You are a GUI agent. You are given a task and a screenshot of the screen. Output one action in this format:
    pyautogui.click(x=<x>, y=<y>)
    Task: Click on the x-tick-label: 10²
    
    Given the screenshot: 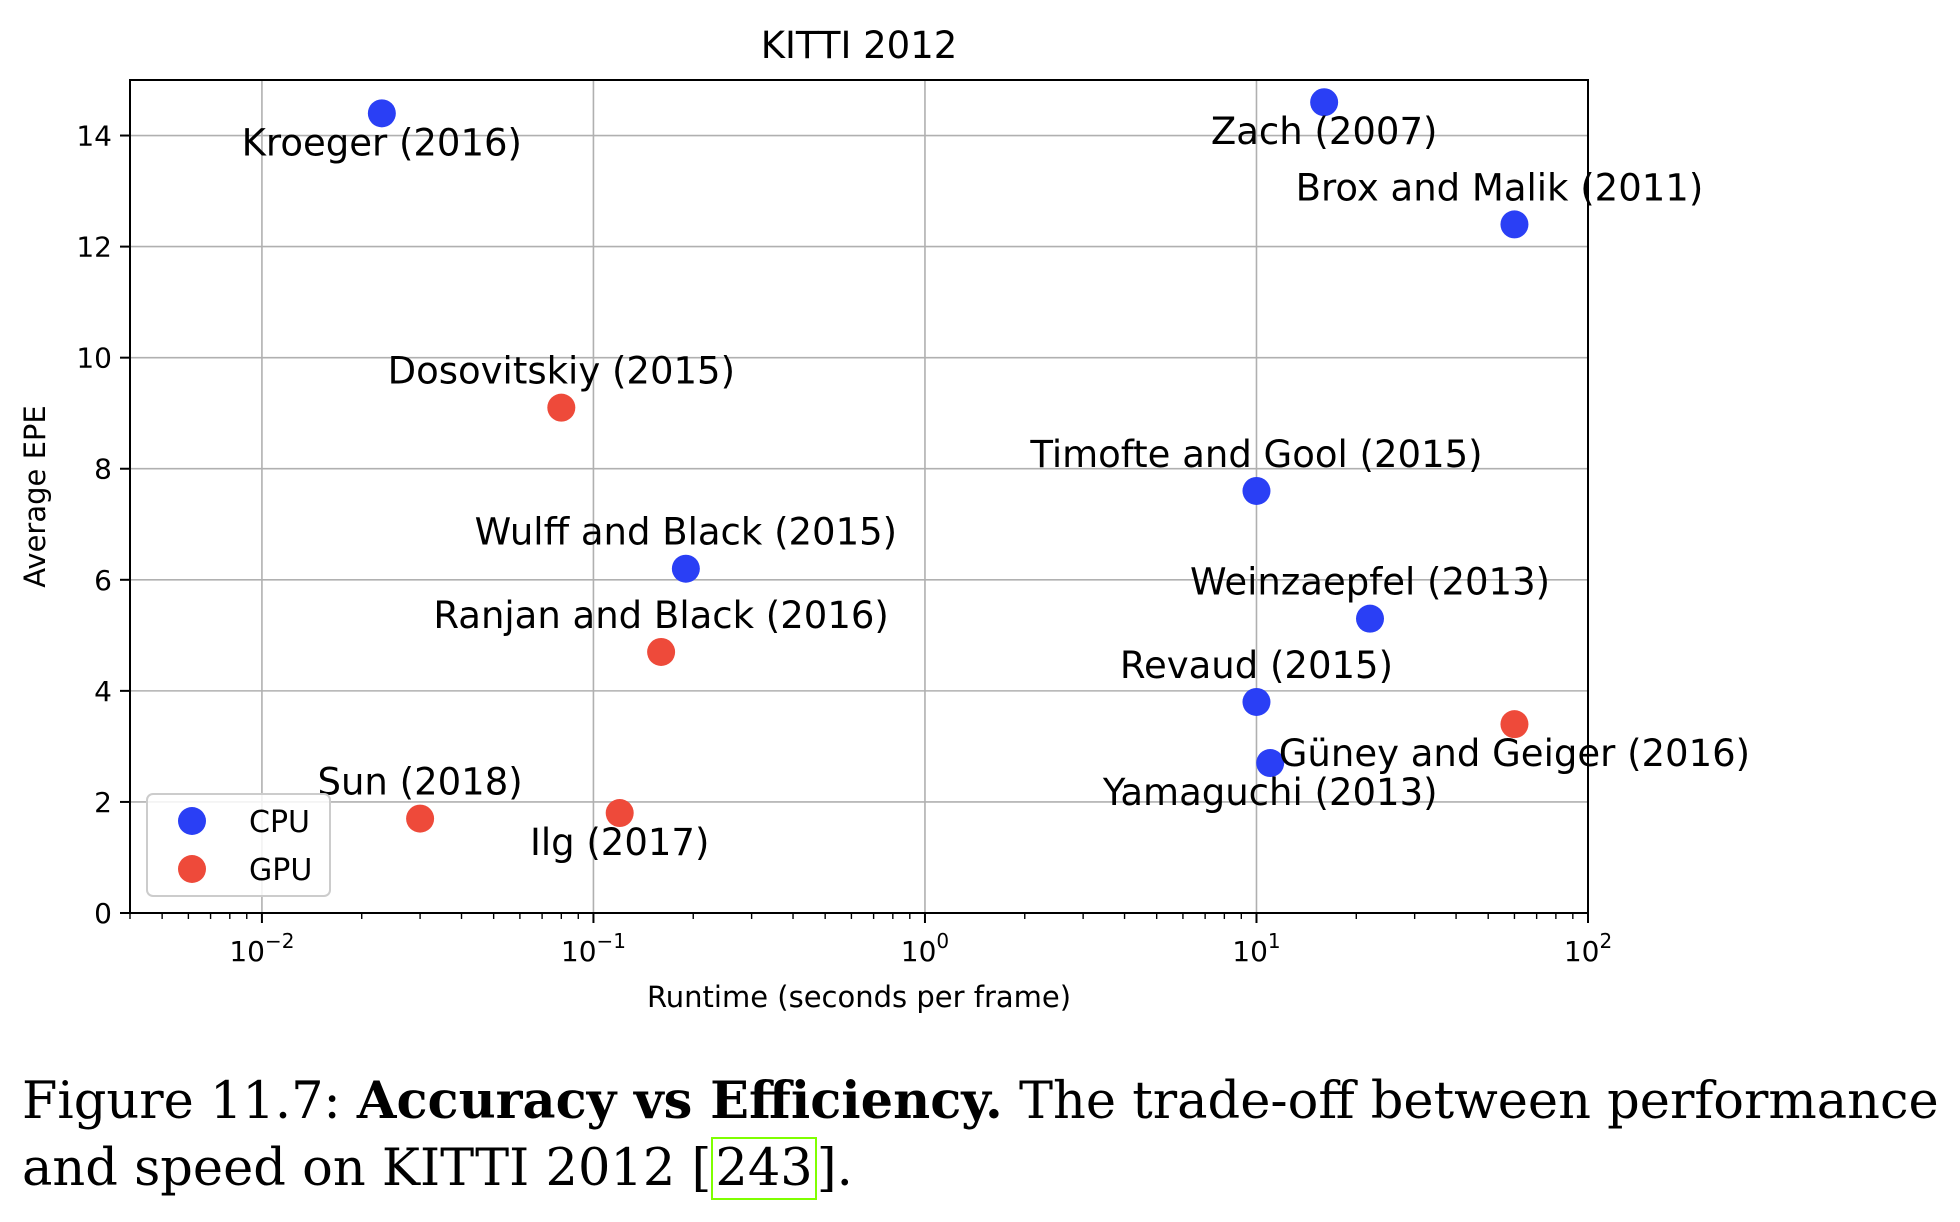 What is the action you would take?
    pyautogui.click(x=1588, y=948)
    